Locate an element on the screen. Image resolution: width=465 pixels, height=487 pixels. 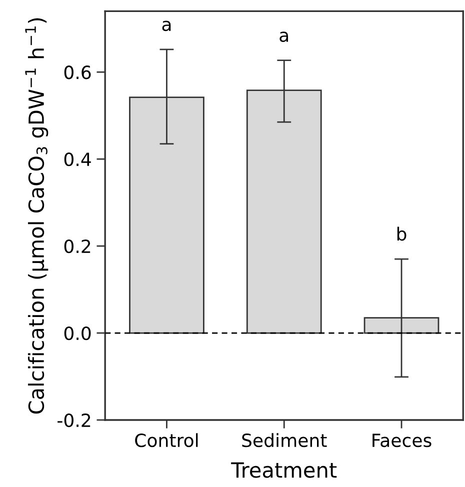
y-tick-label: 0.2 is located at coordinates (77, 246).